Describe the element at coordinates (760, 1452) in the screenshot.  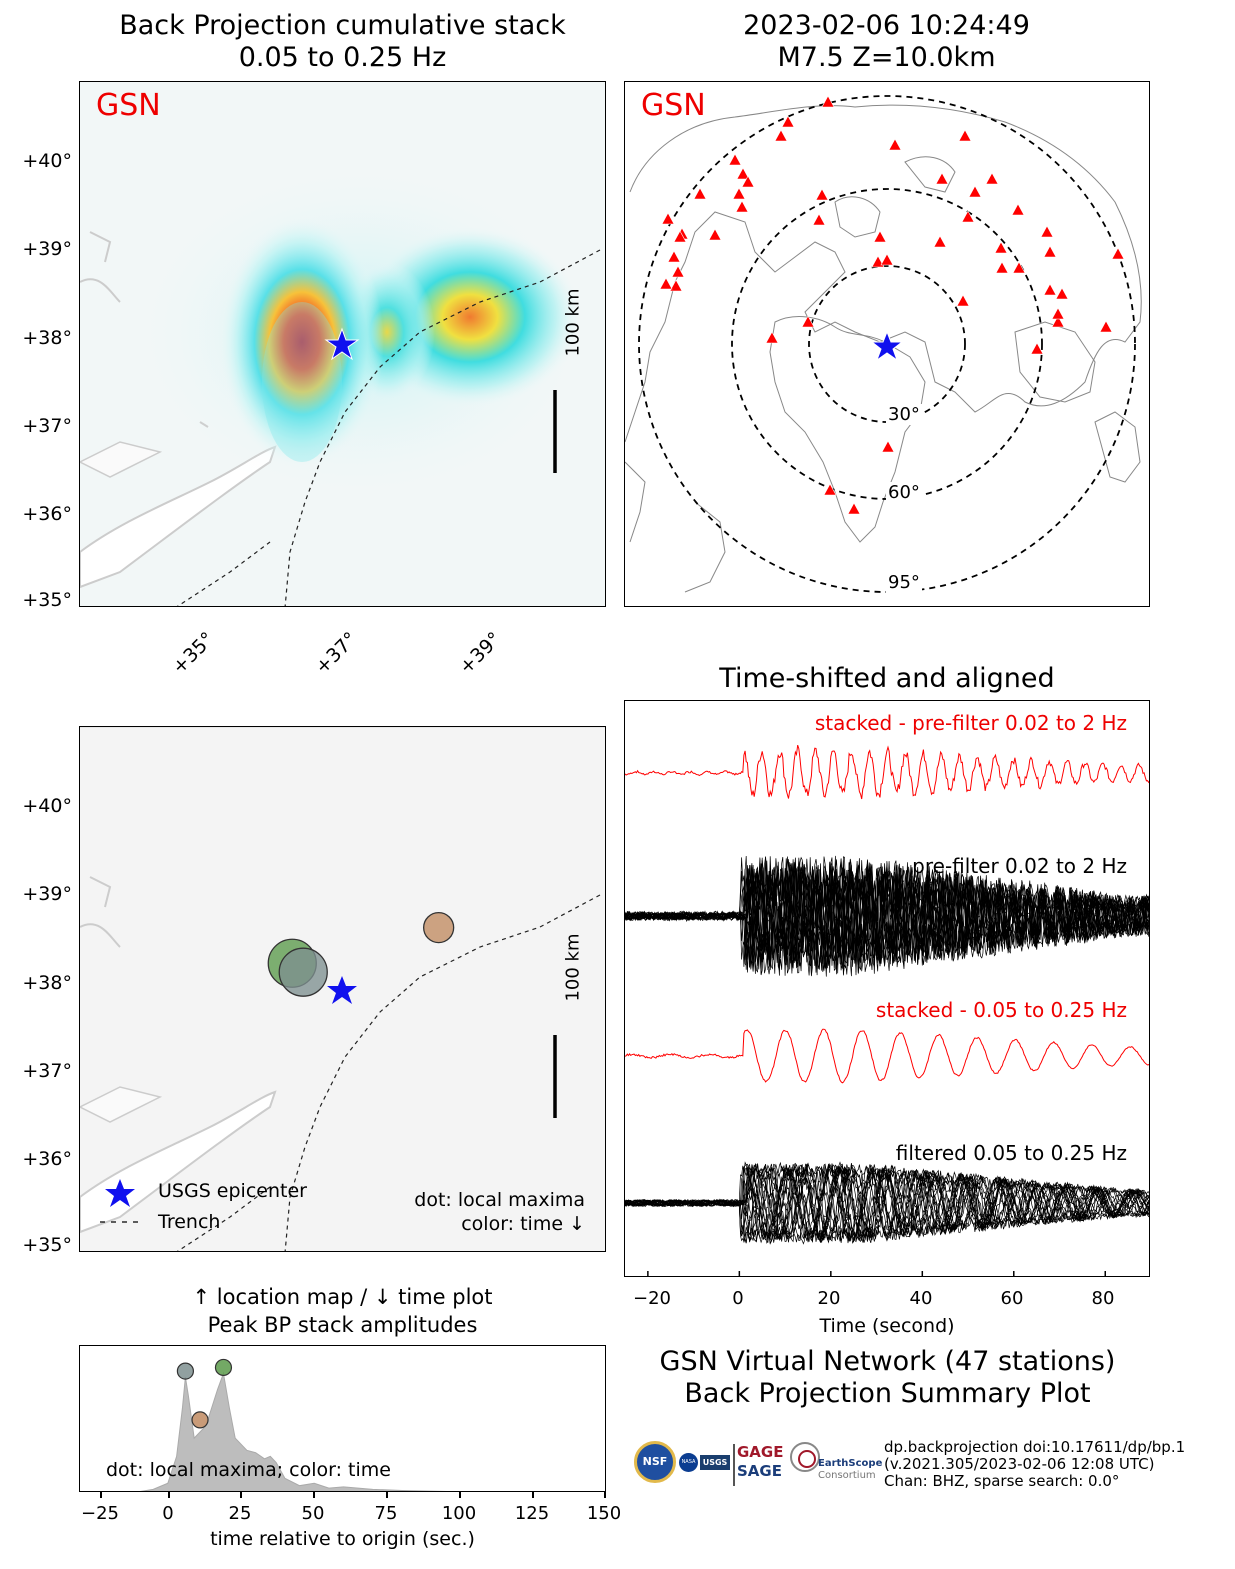
I see `gage-logo: GAGE` at that location.